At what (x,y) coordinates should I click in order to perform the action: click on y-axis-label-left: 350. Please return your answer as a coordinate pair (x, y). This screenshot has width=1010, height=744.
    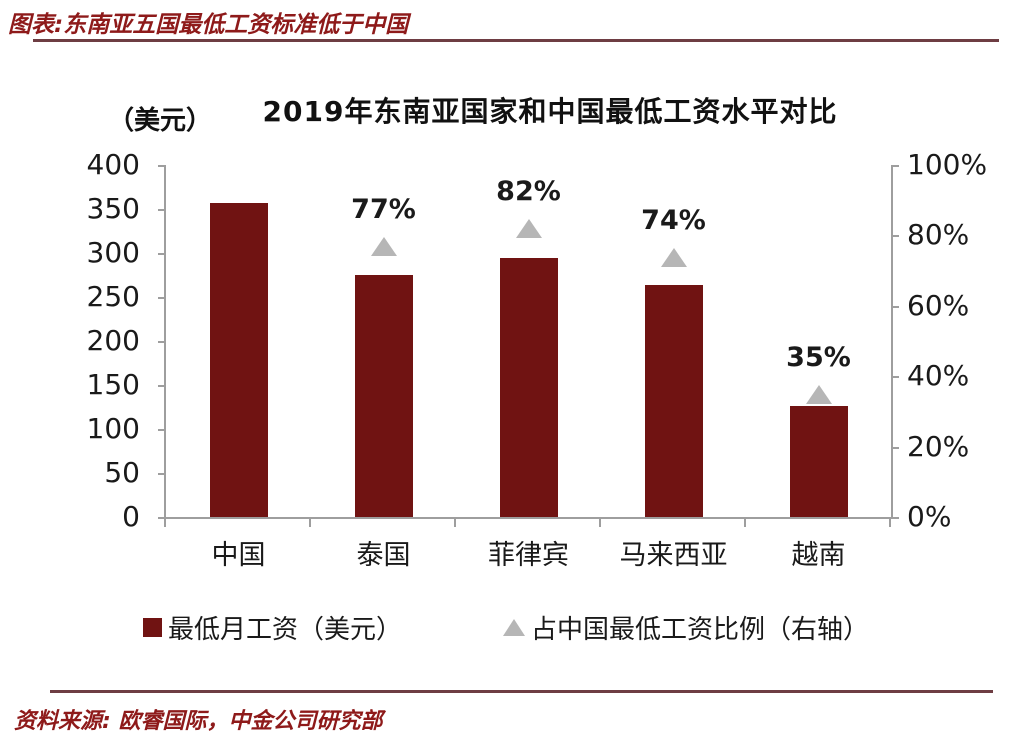
    Looking at the image, I should click on (113, 208).